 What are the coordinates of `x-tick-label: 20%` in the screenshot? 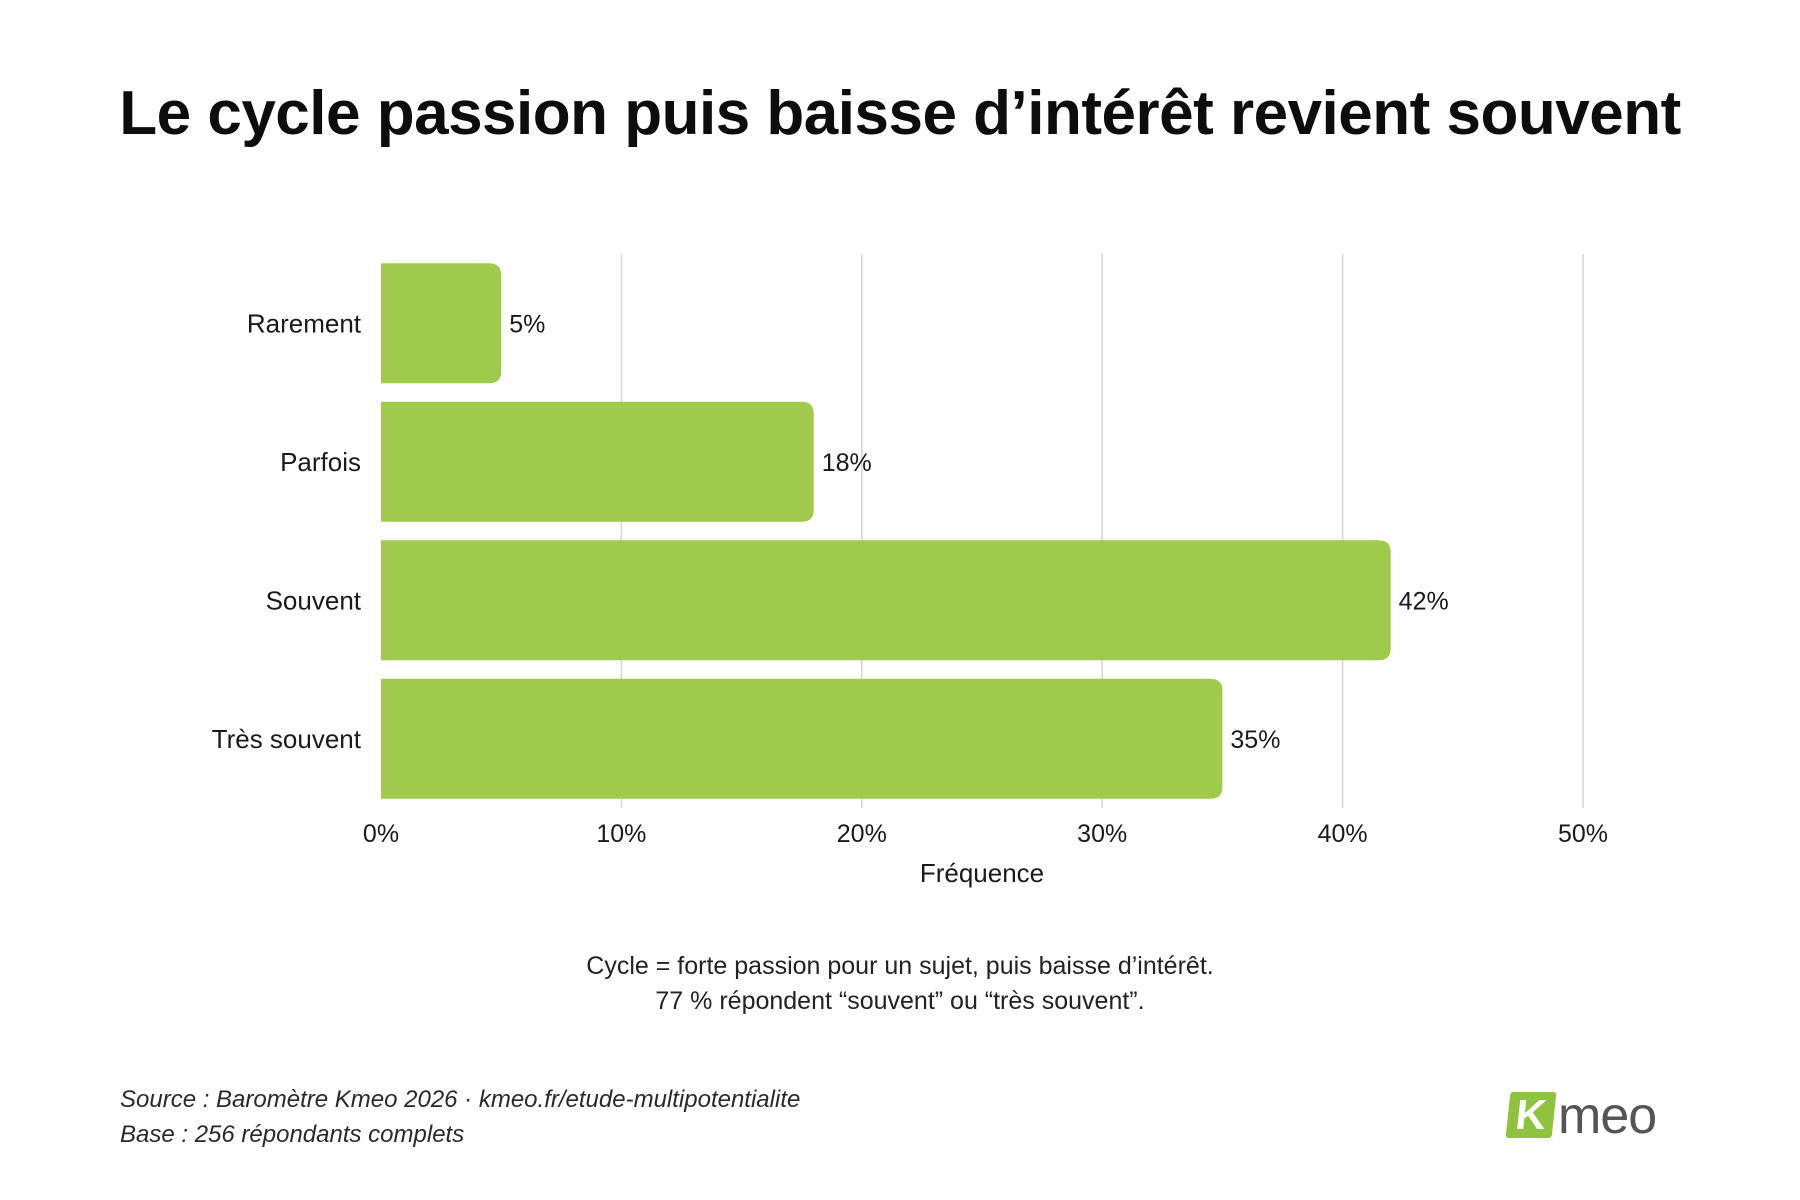 It's located at (862, 834).